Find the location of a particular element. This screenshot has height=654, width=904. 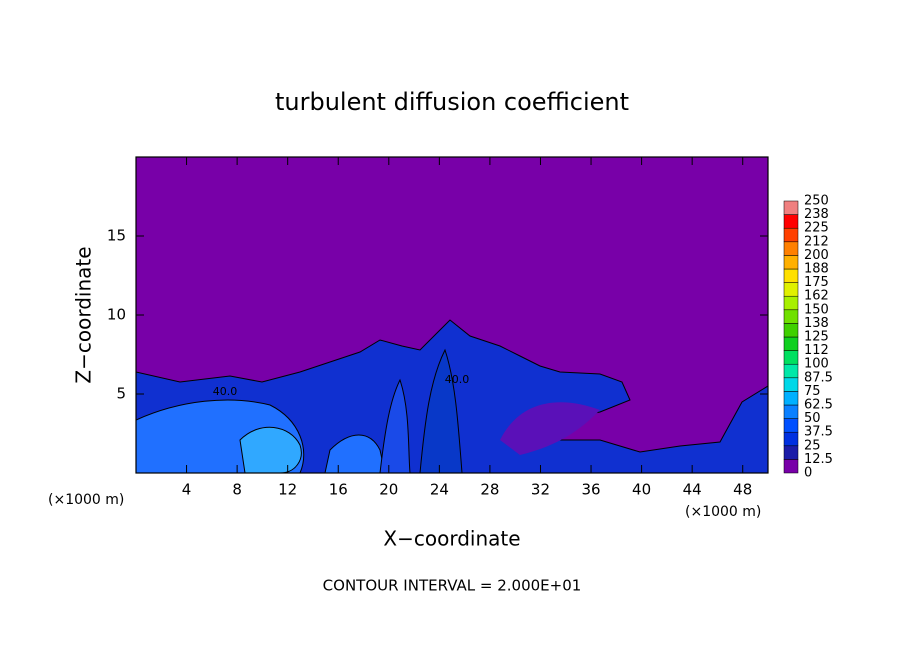

colorbar-label: 100 is located at coordinates (816, 364).